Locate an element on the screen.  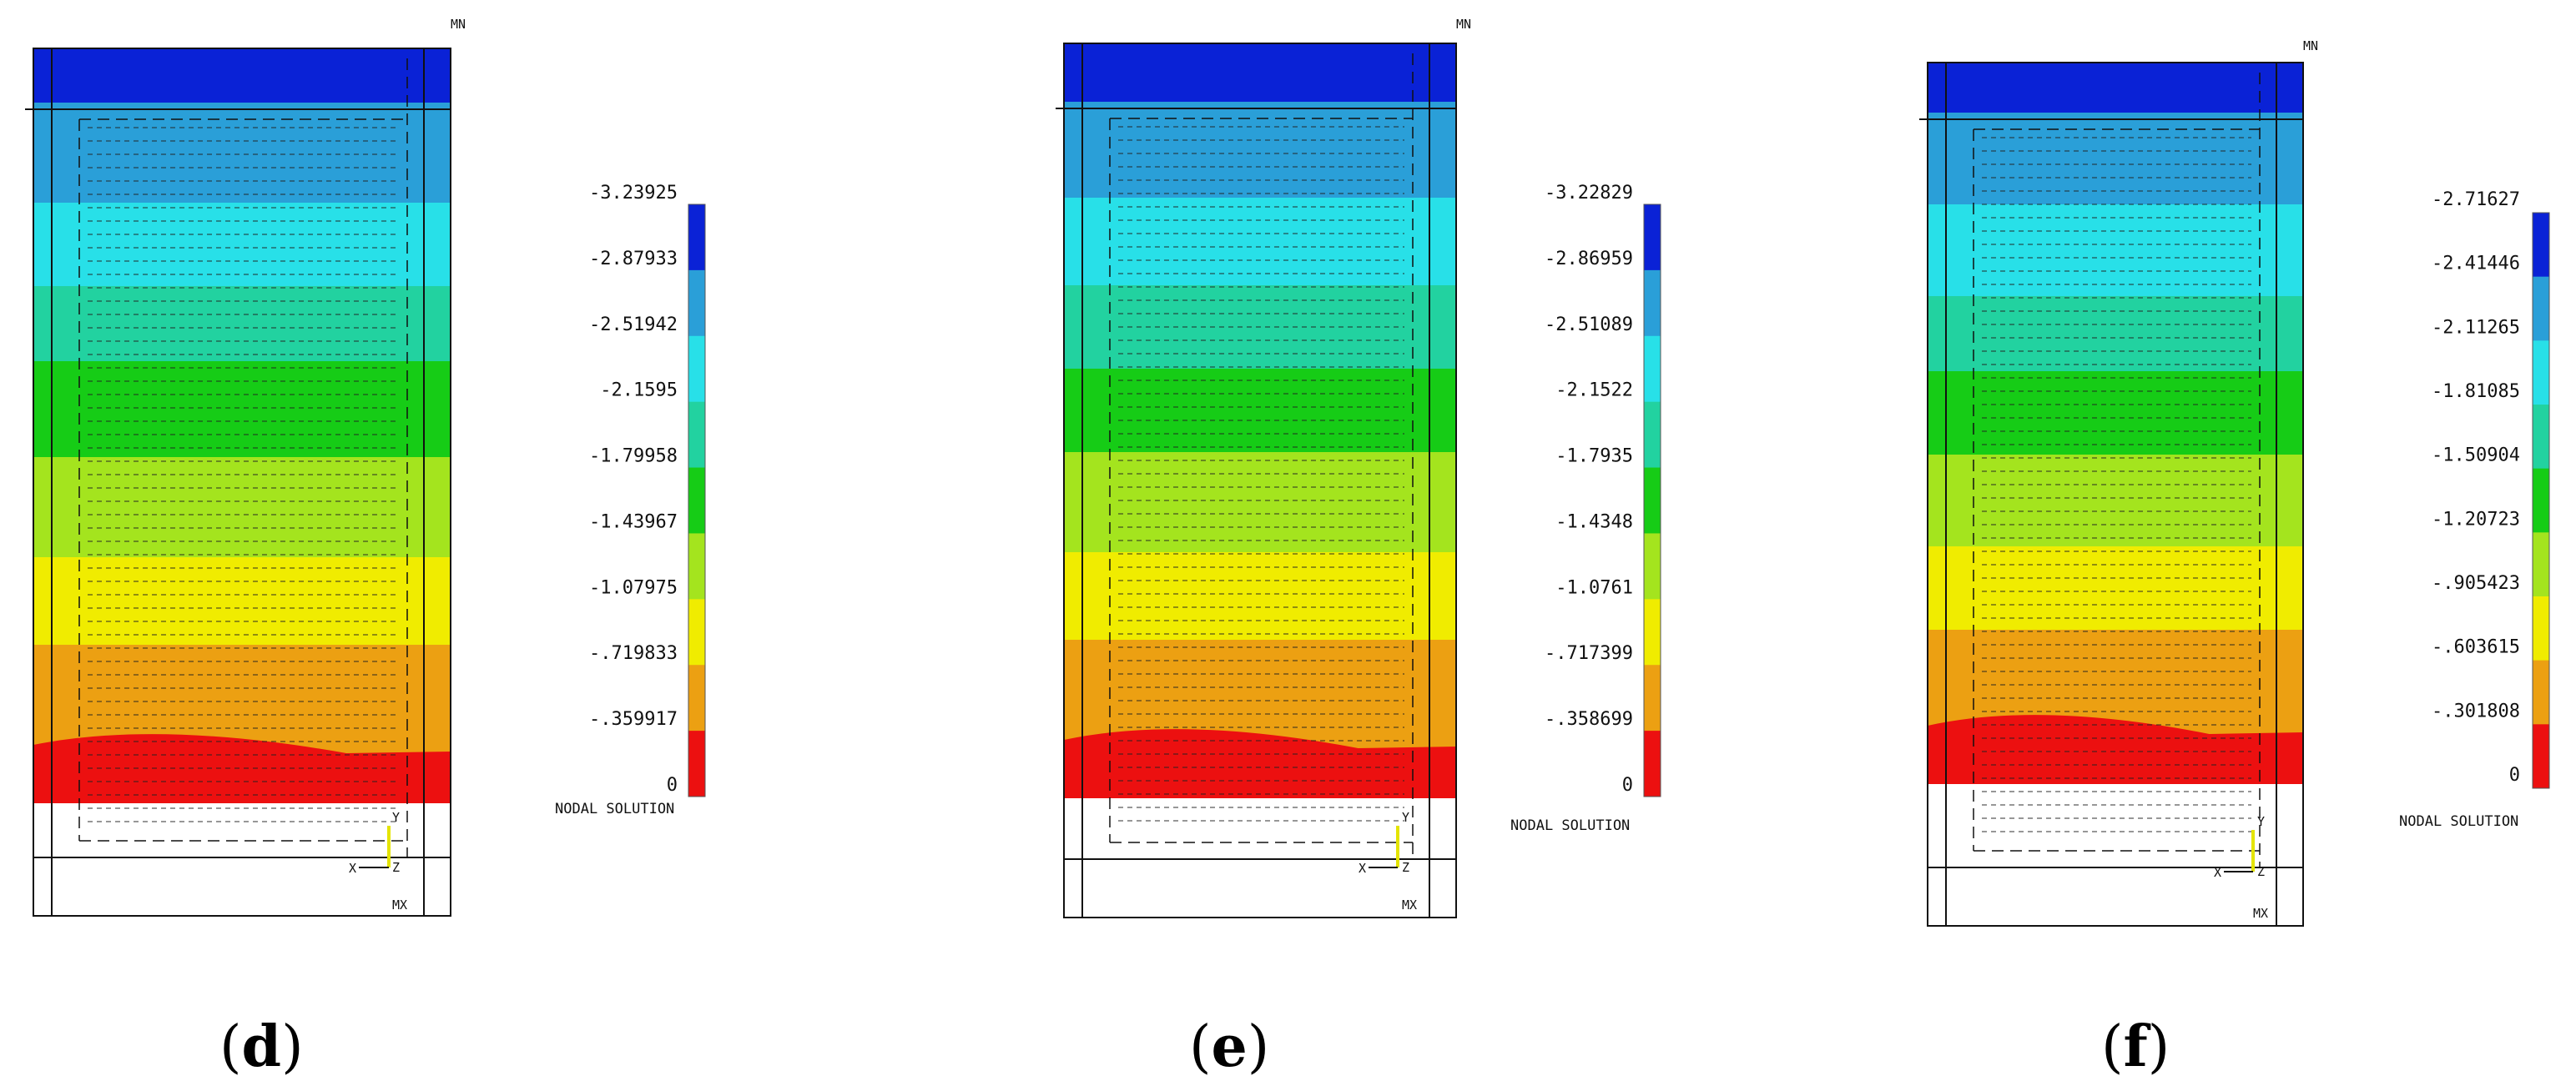
legend-title-d: NODAL SOLUTION is located at coordinates (614, 809).